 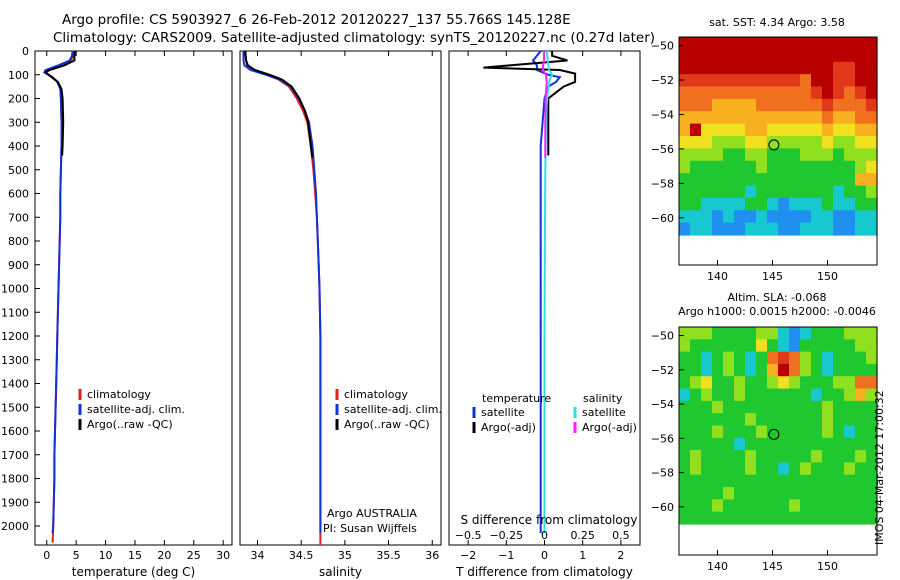 What do you see at coordinates (119, 394) in the screenshot?
I see `temperature-legend-label: climatology` at bounding box center [119, 394].